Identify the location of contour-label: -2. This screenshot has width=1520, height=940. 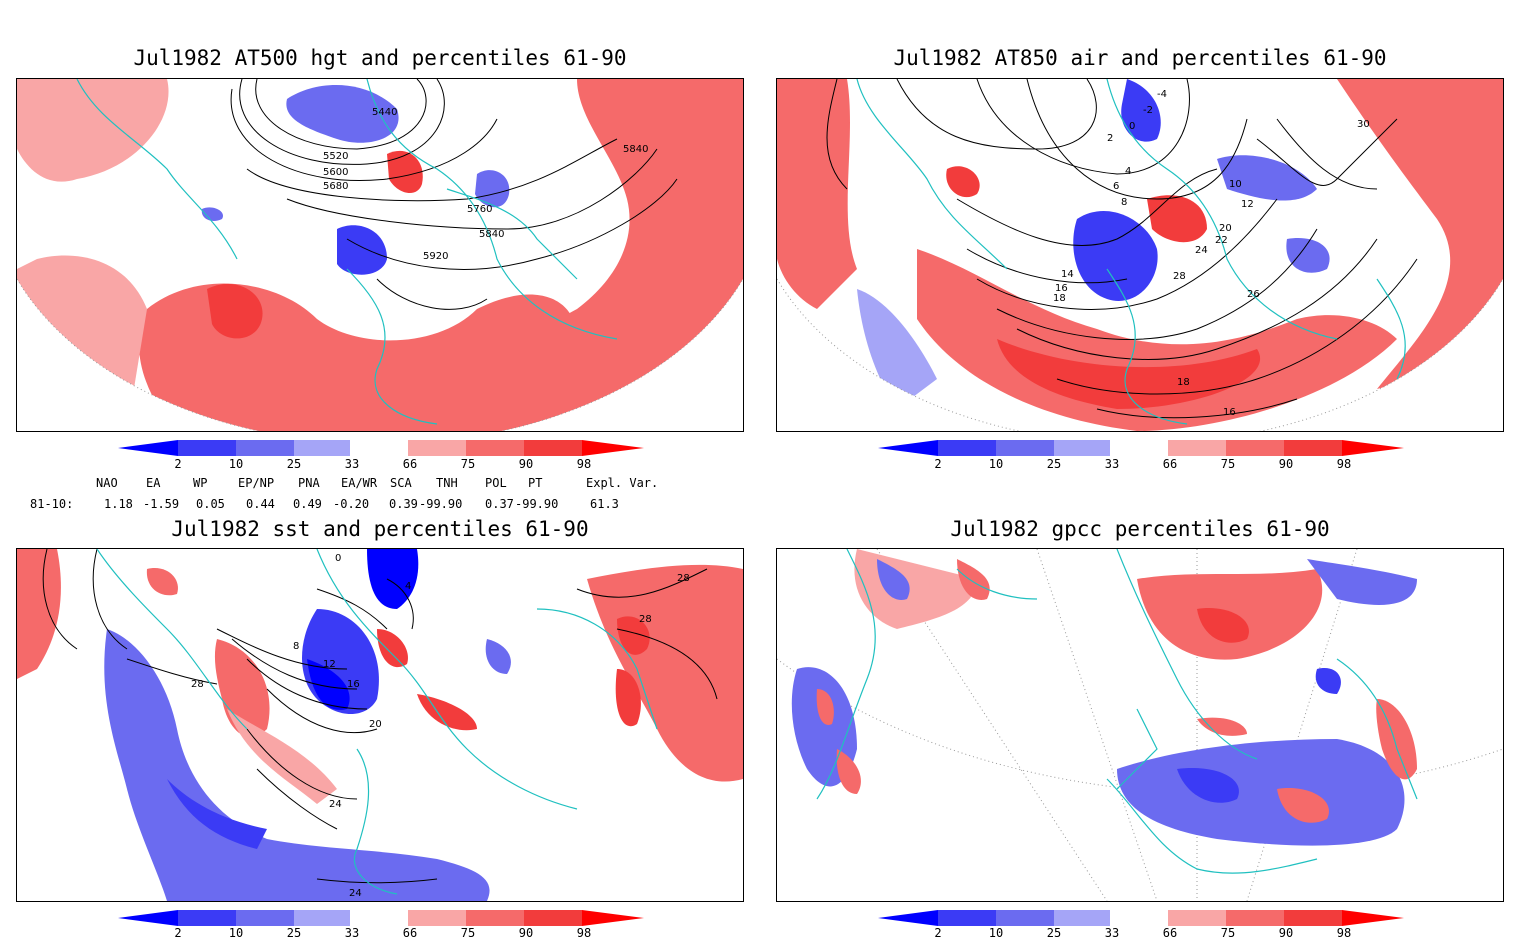
(1148, 110).